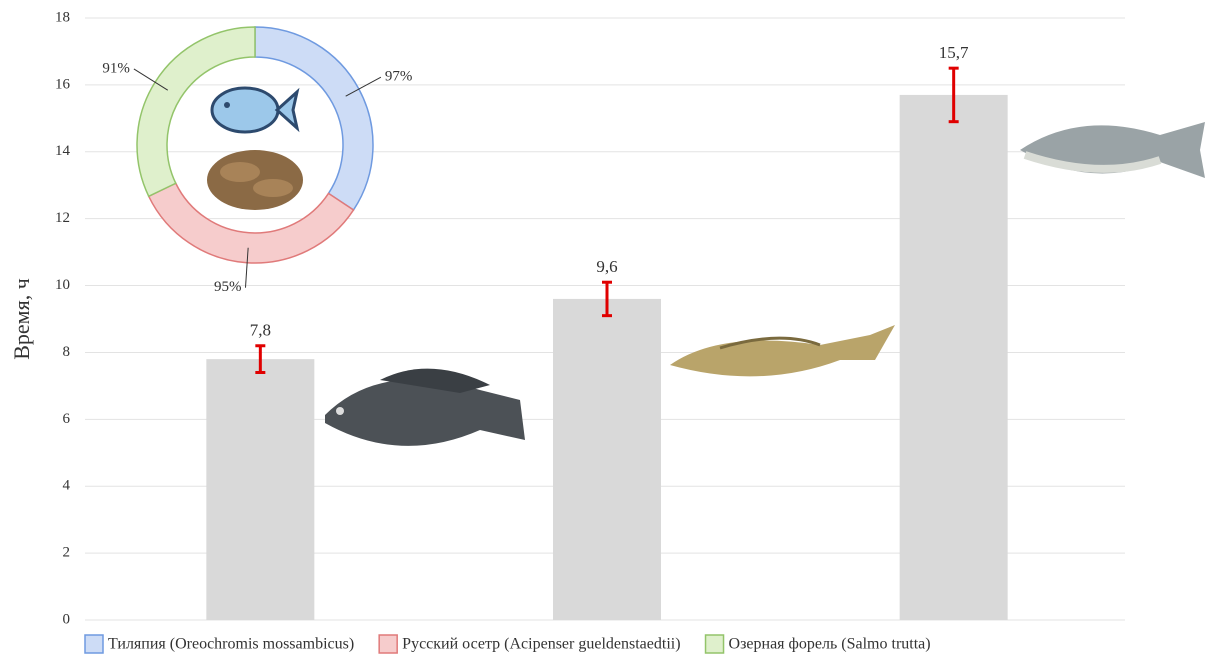 The width and height of the screenshot is (1208, 658). What do you see at coordinates (67, 419) in the screenshot?
I see `y-tick-label: 6` at bounding box center [67, 419].